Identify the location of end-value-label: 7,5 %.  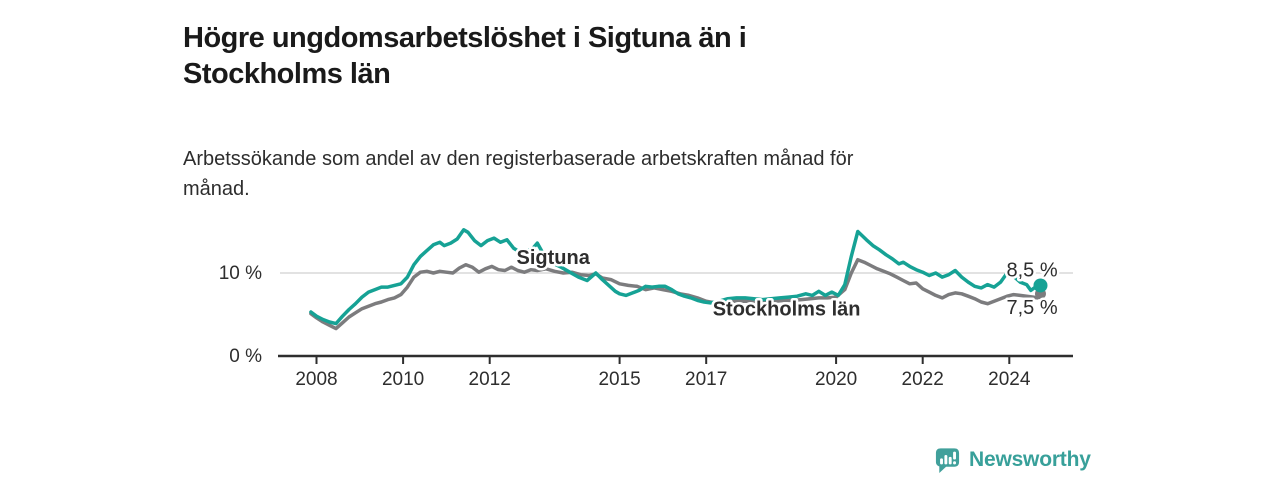
(1031, 308).